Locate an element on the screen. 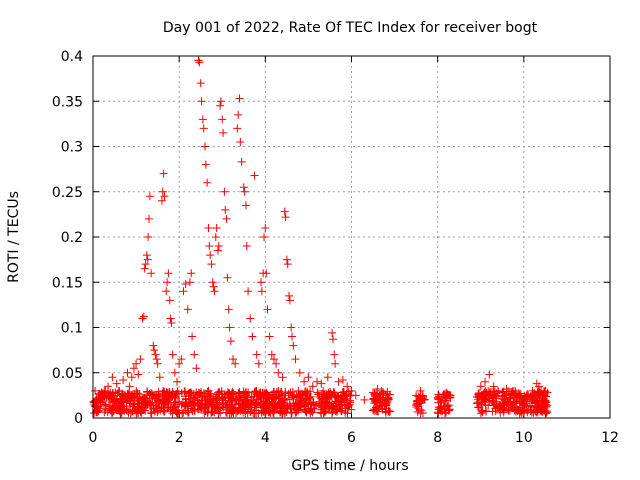 The height and width of the screenshot is (480, 640). x-tick-label: 2 is located at coordinates (179, 438).